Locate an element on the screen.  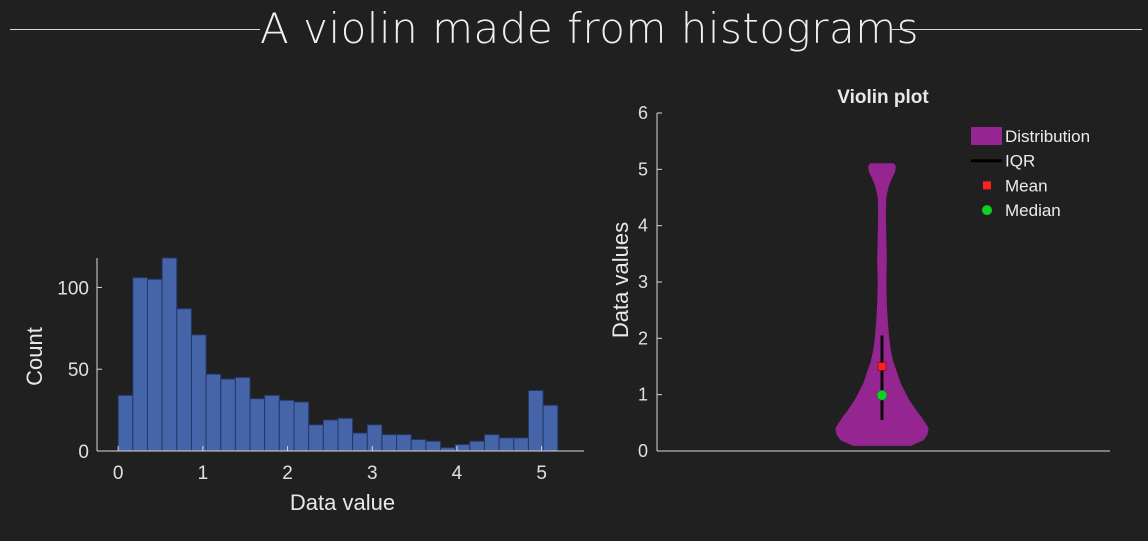
histogram-y-tick-label: 50 is located at coordinates (78, 370).